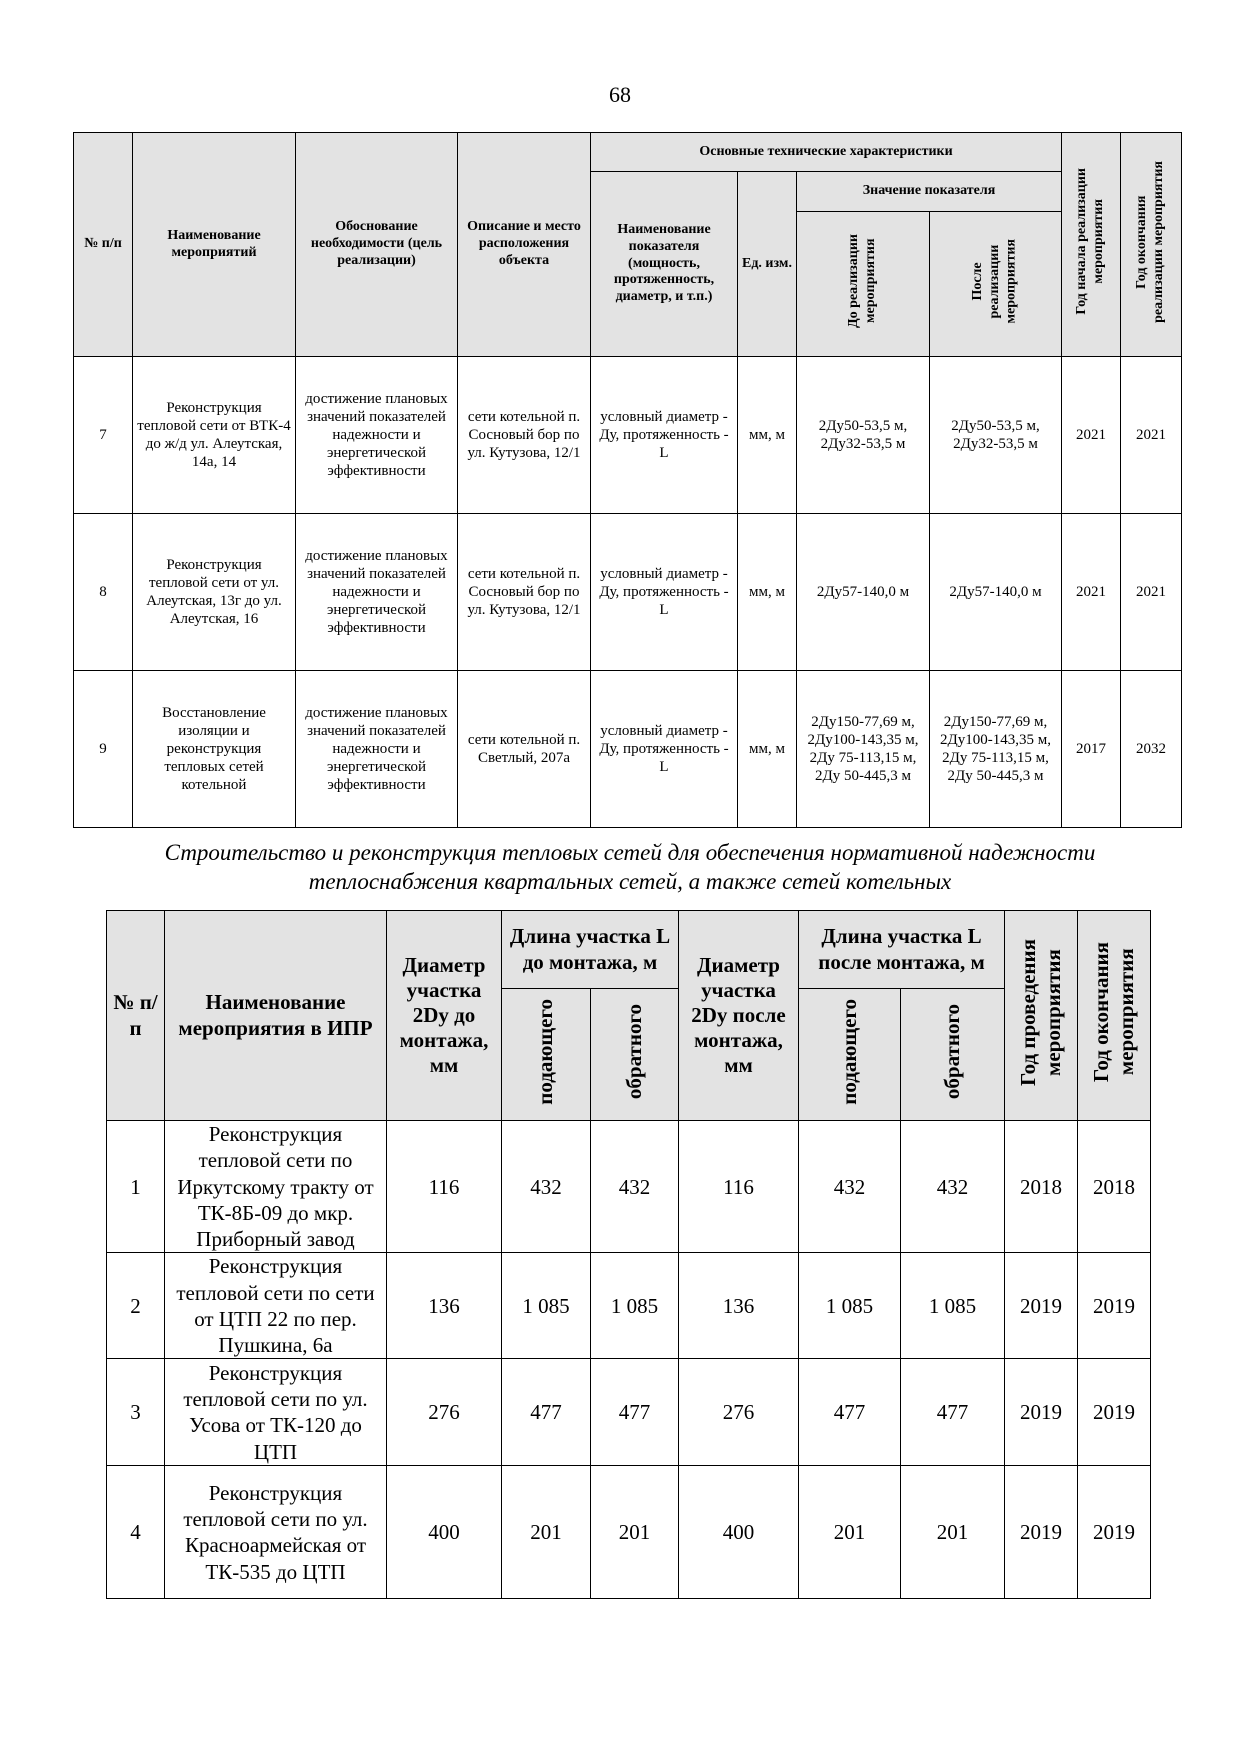  I want to click on cell-year-start: 2018, so click(1041, 1186).